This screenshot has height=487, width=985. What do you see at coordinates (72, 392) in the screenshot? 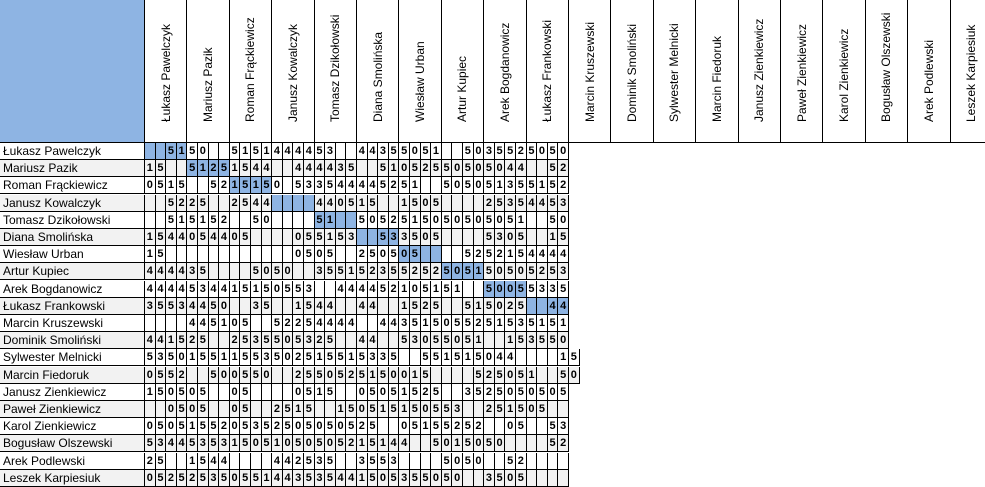
I see `row-header: Janusz Zienkiewicz` at bounding box center [72, 392].